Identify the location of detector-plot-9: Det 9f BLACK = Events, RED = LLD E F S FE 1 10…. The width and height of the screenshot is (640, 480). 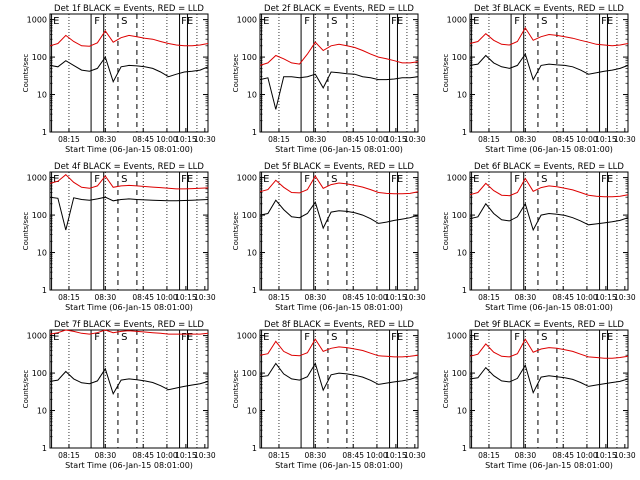
(539, 395).